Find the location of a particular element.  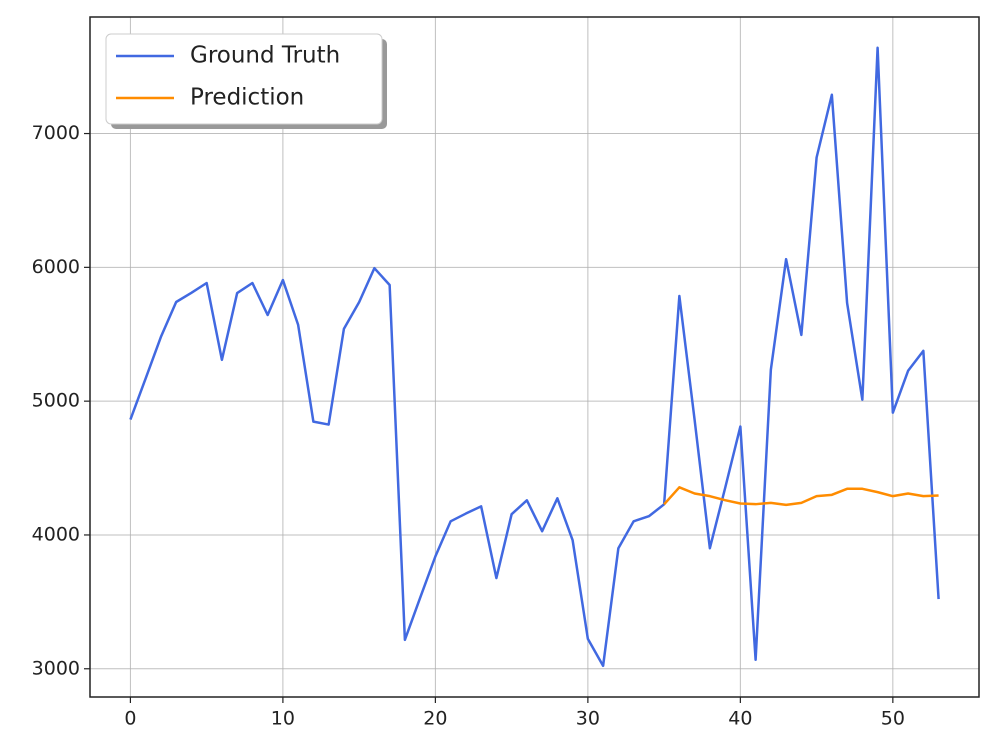

x-tick-label: 30 is located at coordinates (588, 719).